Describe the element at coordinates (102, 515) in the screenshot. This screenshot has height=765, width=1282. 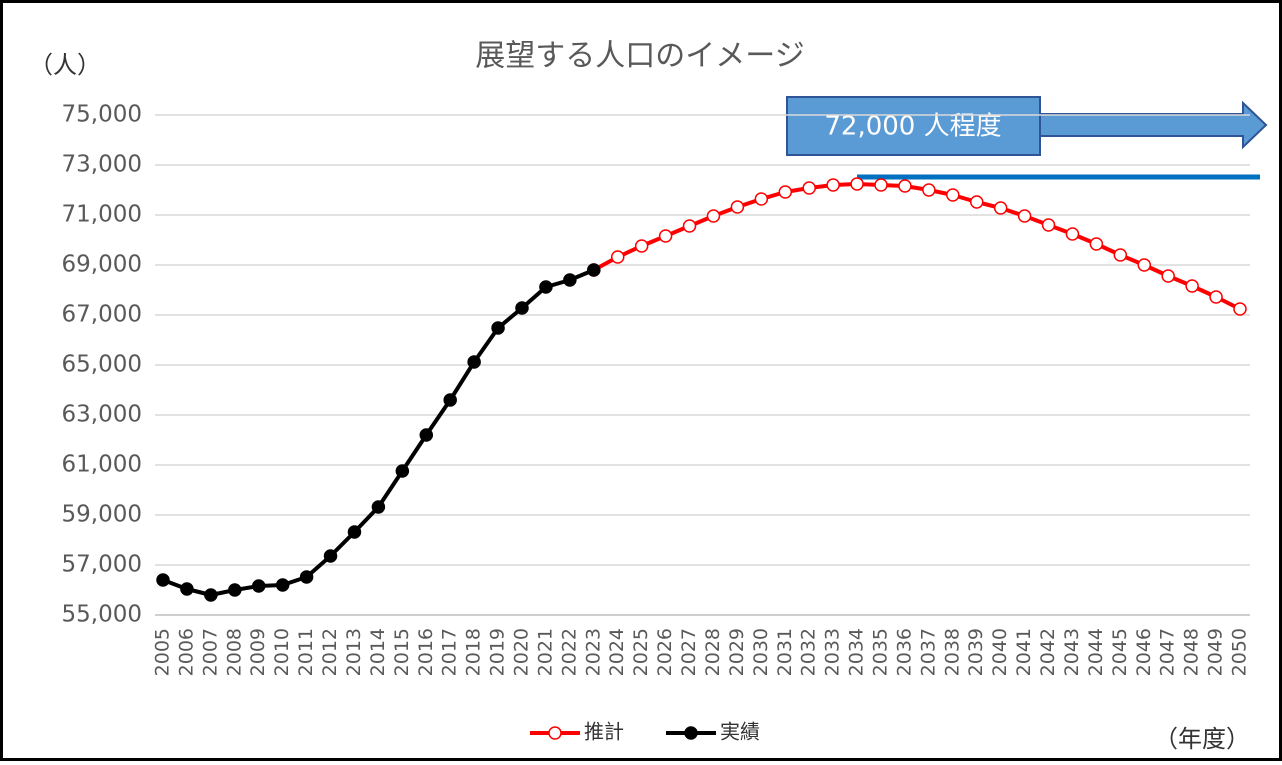
I see `y-tick-label: 59,000` at that location.